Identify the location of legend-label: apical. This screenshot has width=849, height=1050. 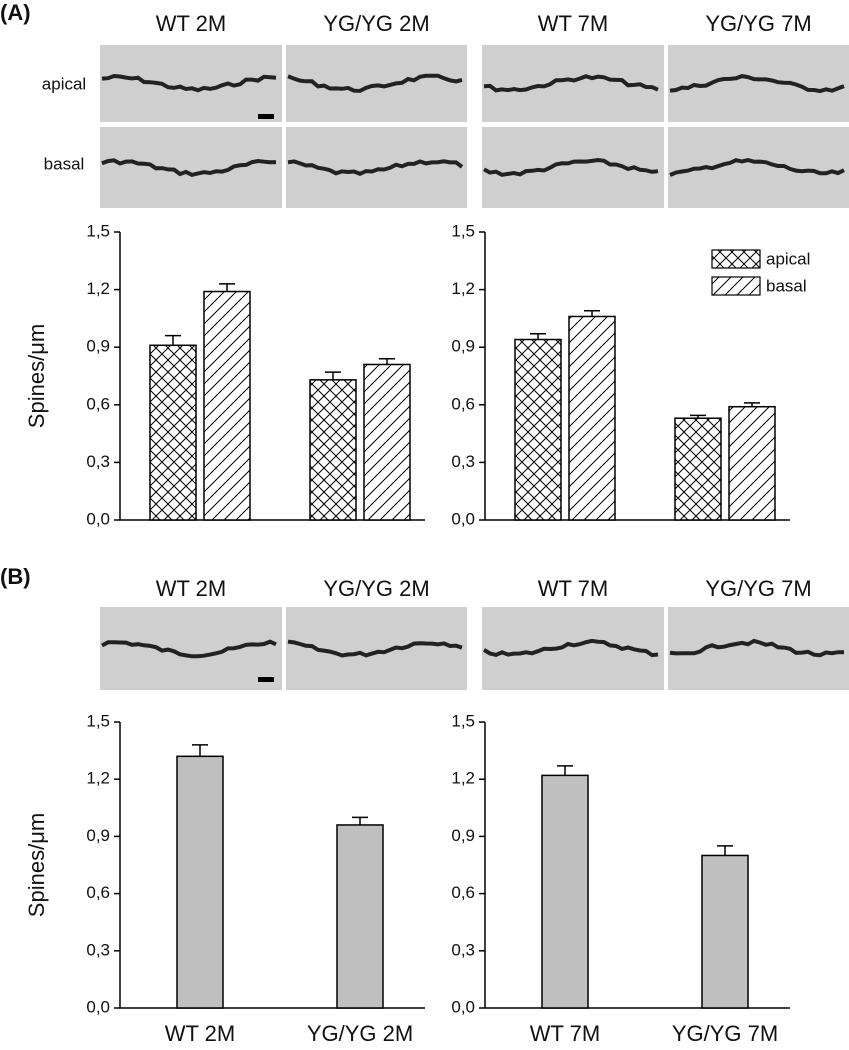
(788, 258).